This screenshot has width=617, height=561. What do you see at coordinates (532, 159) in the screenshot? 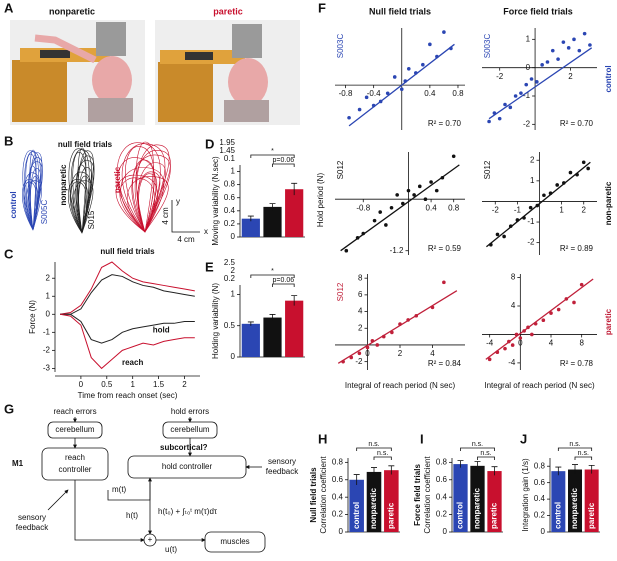
I see `y-tick-label: 2` at bounding box center [532, 159].